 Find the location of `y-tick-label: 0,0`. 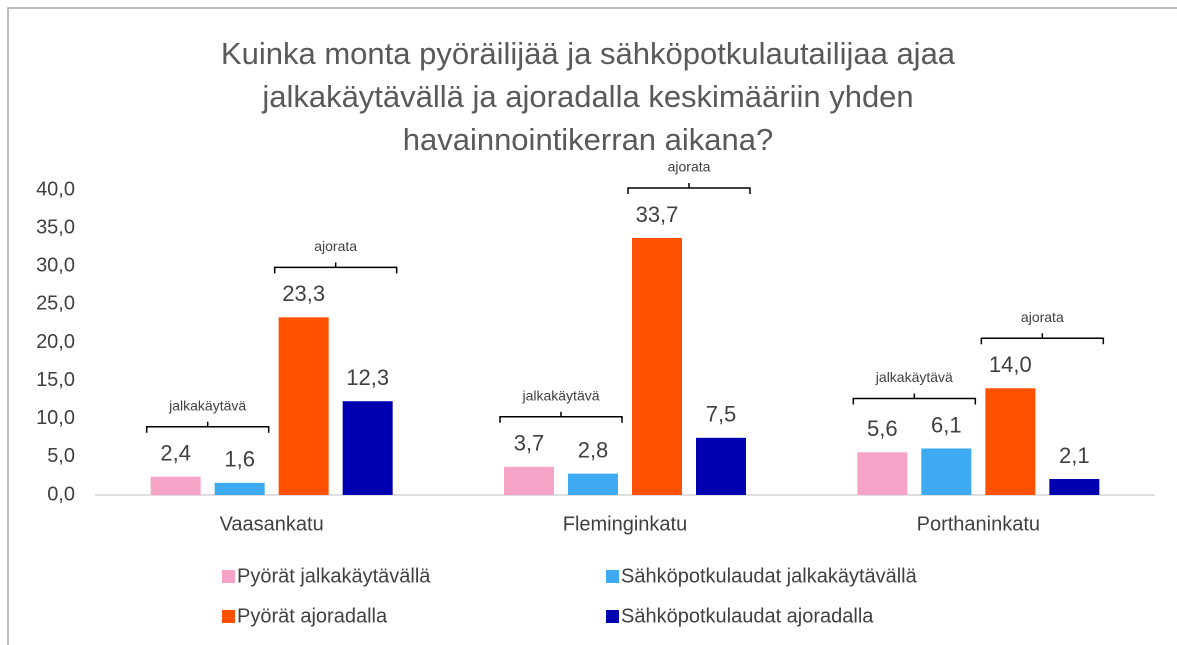

y-tick-label: 0,0 is located at coordinates (61, 494).